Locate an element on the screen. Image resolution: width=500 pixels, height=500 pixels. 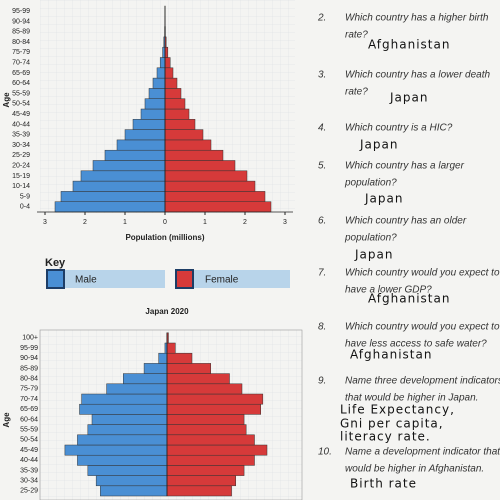
handwritten-answer: Gni per capita, is located at coordinates (392, 424).